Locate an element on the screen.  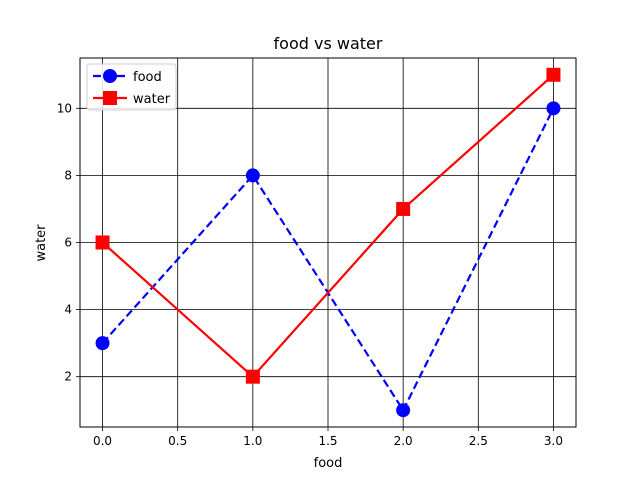
x-tick-label: 0.5 is located at coordinates (177, 441).